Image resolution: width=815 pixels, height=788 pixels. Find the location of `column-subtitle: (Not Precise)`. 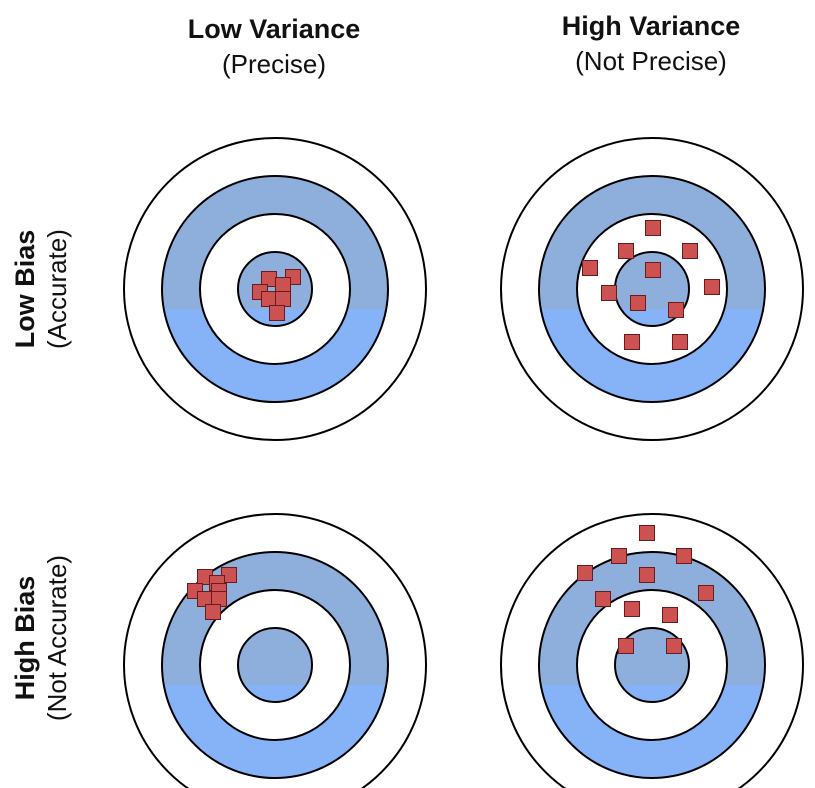

column-subtitle: (Not Precise) is located at coordinates (651, 61).